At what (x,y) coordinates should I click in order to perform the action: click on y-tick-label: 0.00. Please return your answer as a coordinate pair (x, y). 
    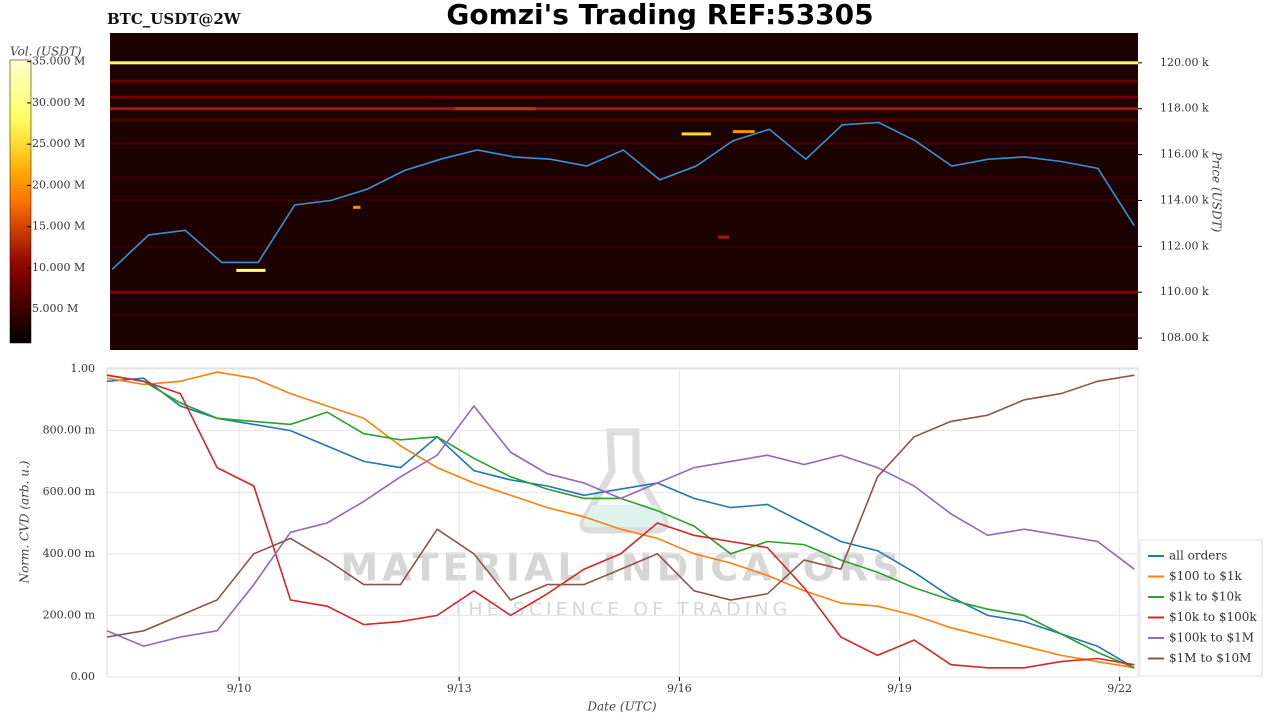
    Looking at the image, I should click on (83, 676).